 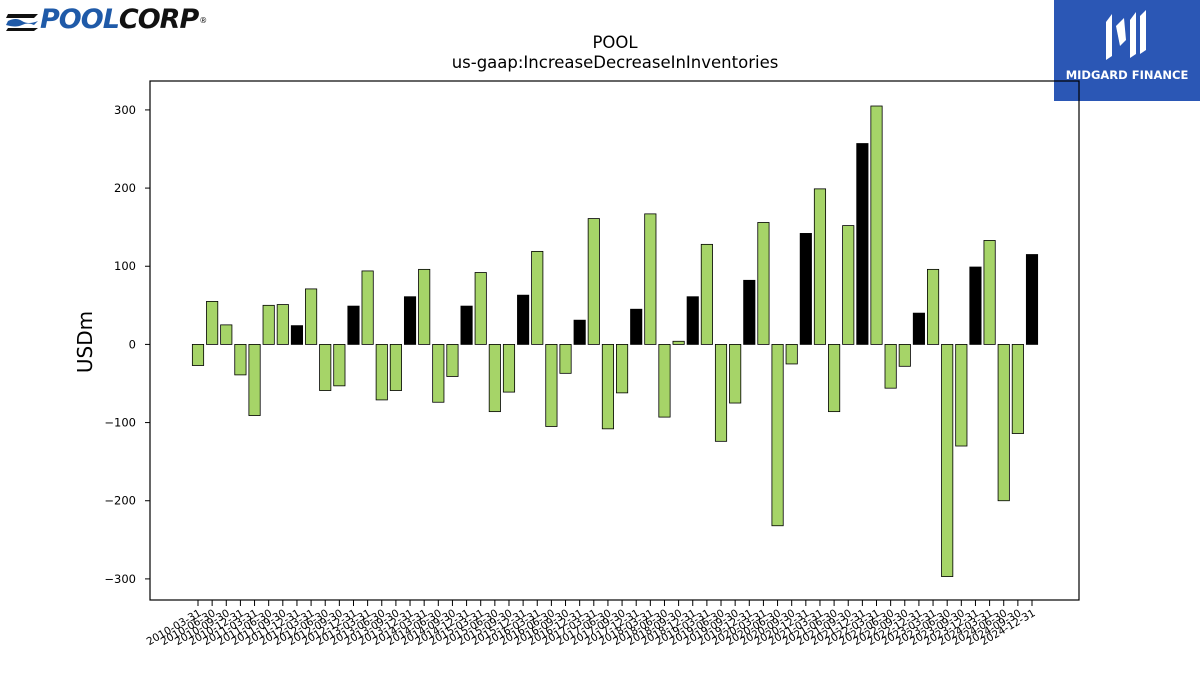 What do you see at coordinates (203, 20) in the screenshot?
I see `registered-mark: ®` at bounding box center [203, 20].